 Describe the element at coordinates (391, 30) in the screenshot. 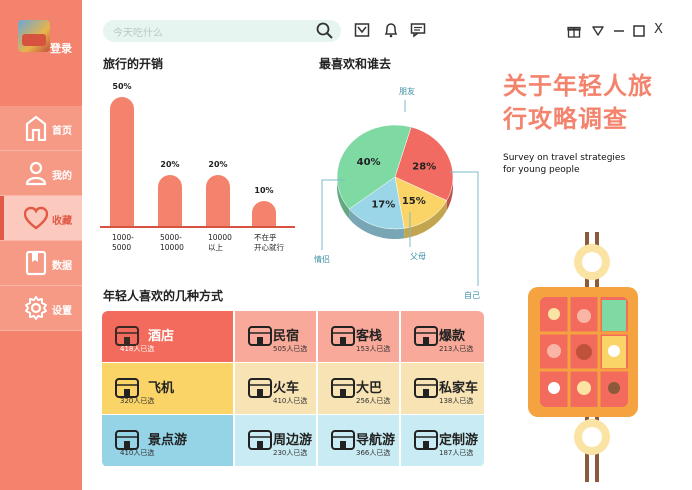

I see `bell-icon` at that location.